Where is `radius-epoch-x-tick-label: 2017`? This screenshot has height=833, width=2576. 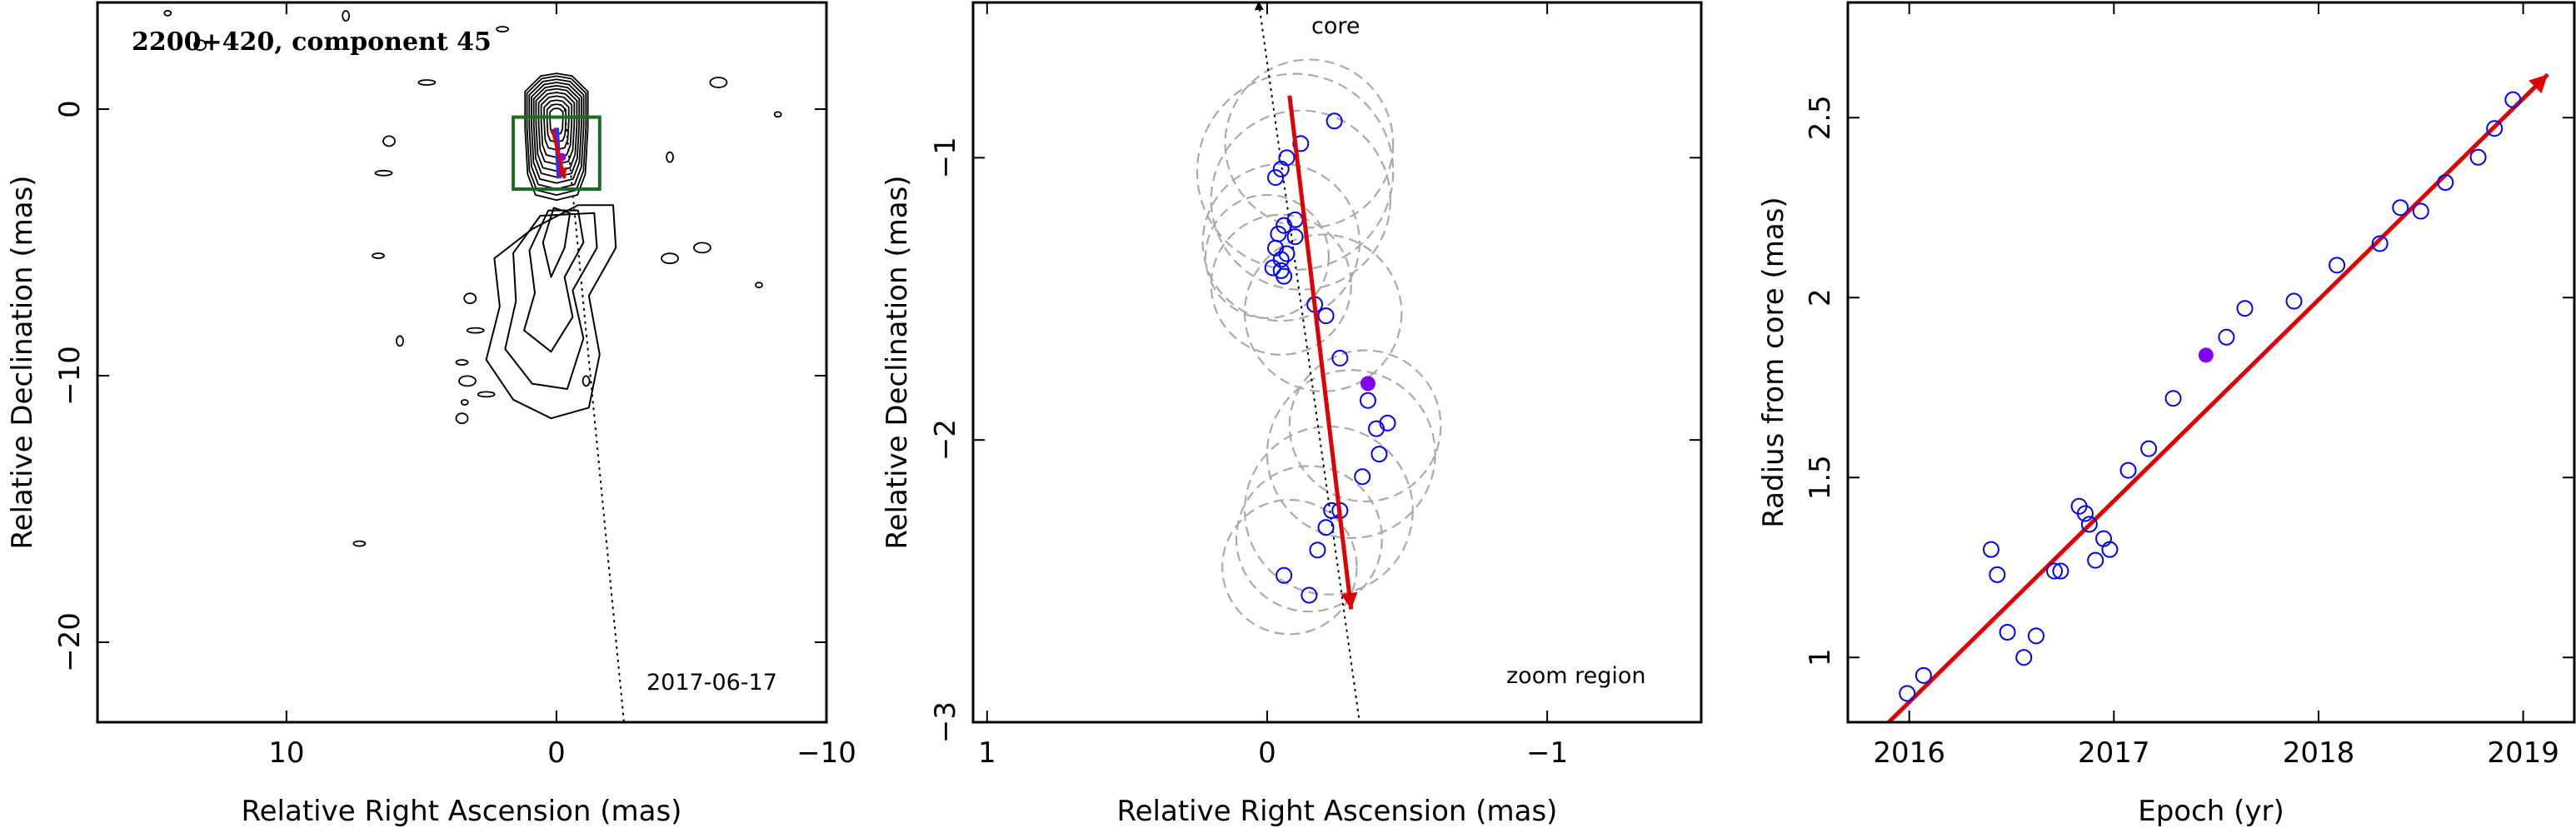
radius-epoch-x-tick-label: 2017 is located at coordinates (2114, 753).